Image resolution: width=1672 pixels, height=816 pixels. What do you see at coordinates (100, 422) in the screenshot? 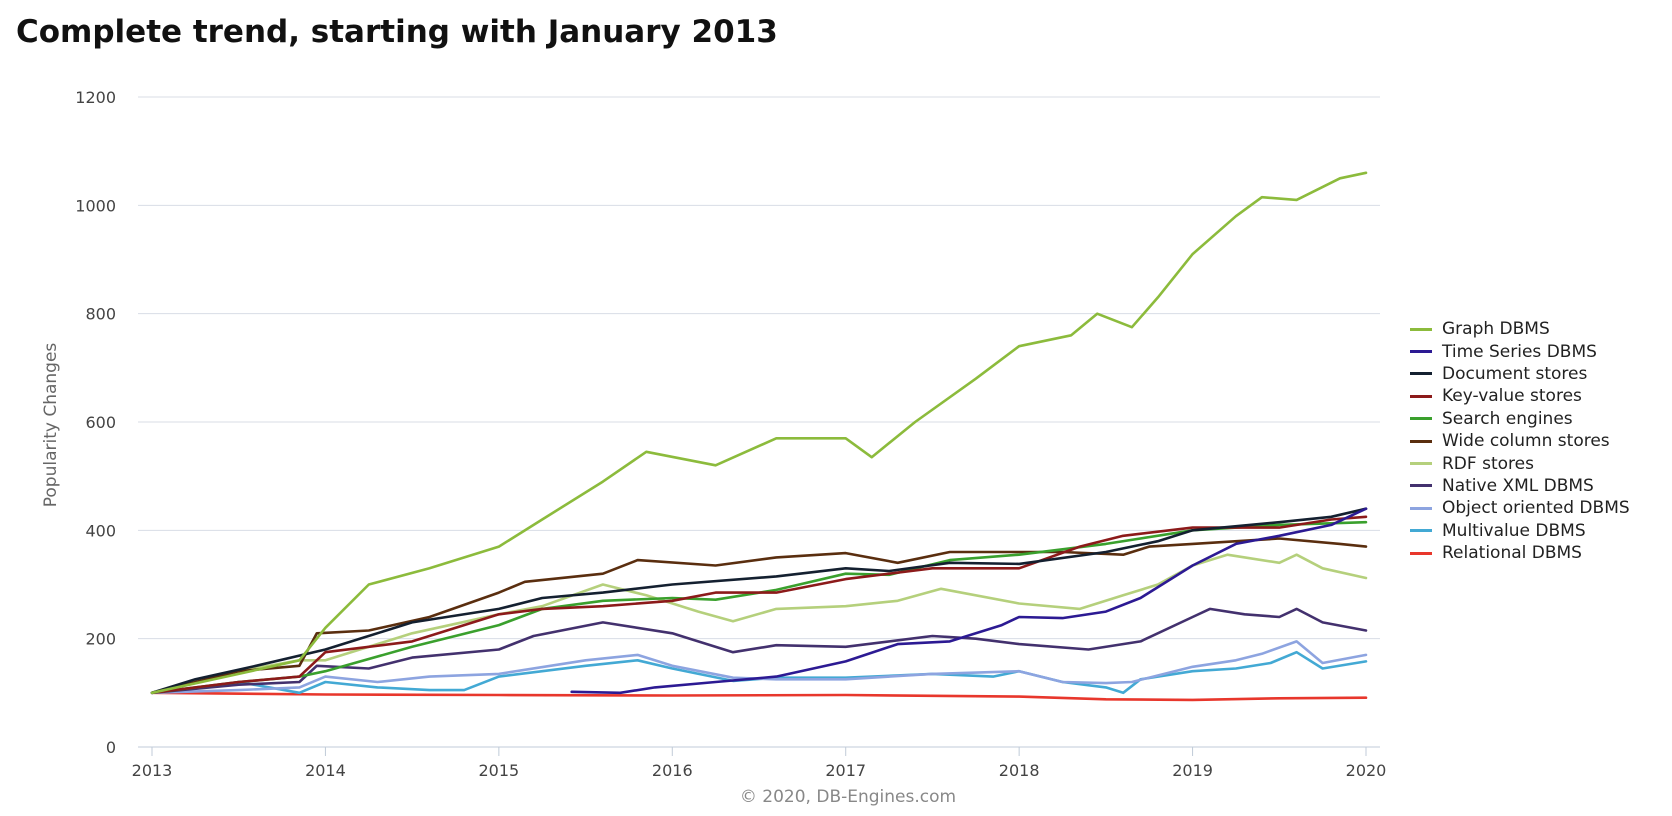
I see `y-tick-label: 600` at bounding box center [100, 422].